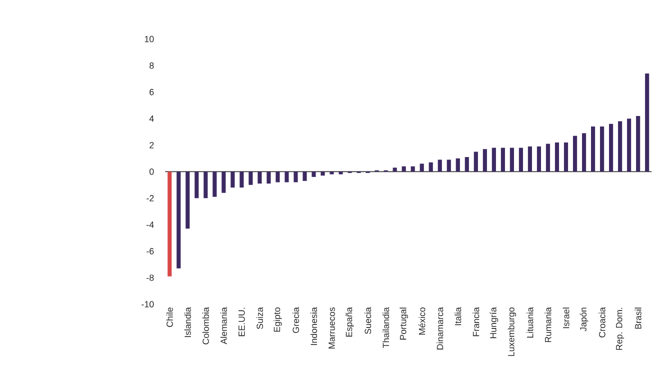 This screenshot has width=652, height=391. Describe the element at coordinates (458, 315) in the screenshot. I see `x-tick-label: Italia` at that location.